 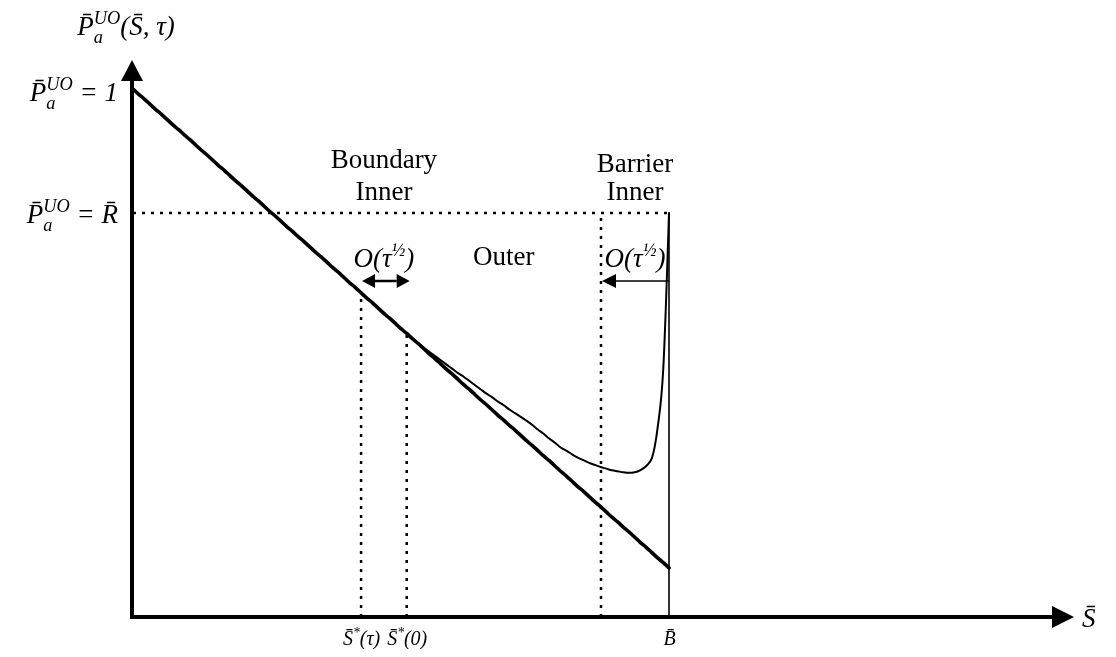 I want to click on annotation: Boundary Inner, so click(x=384, y=175).